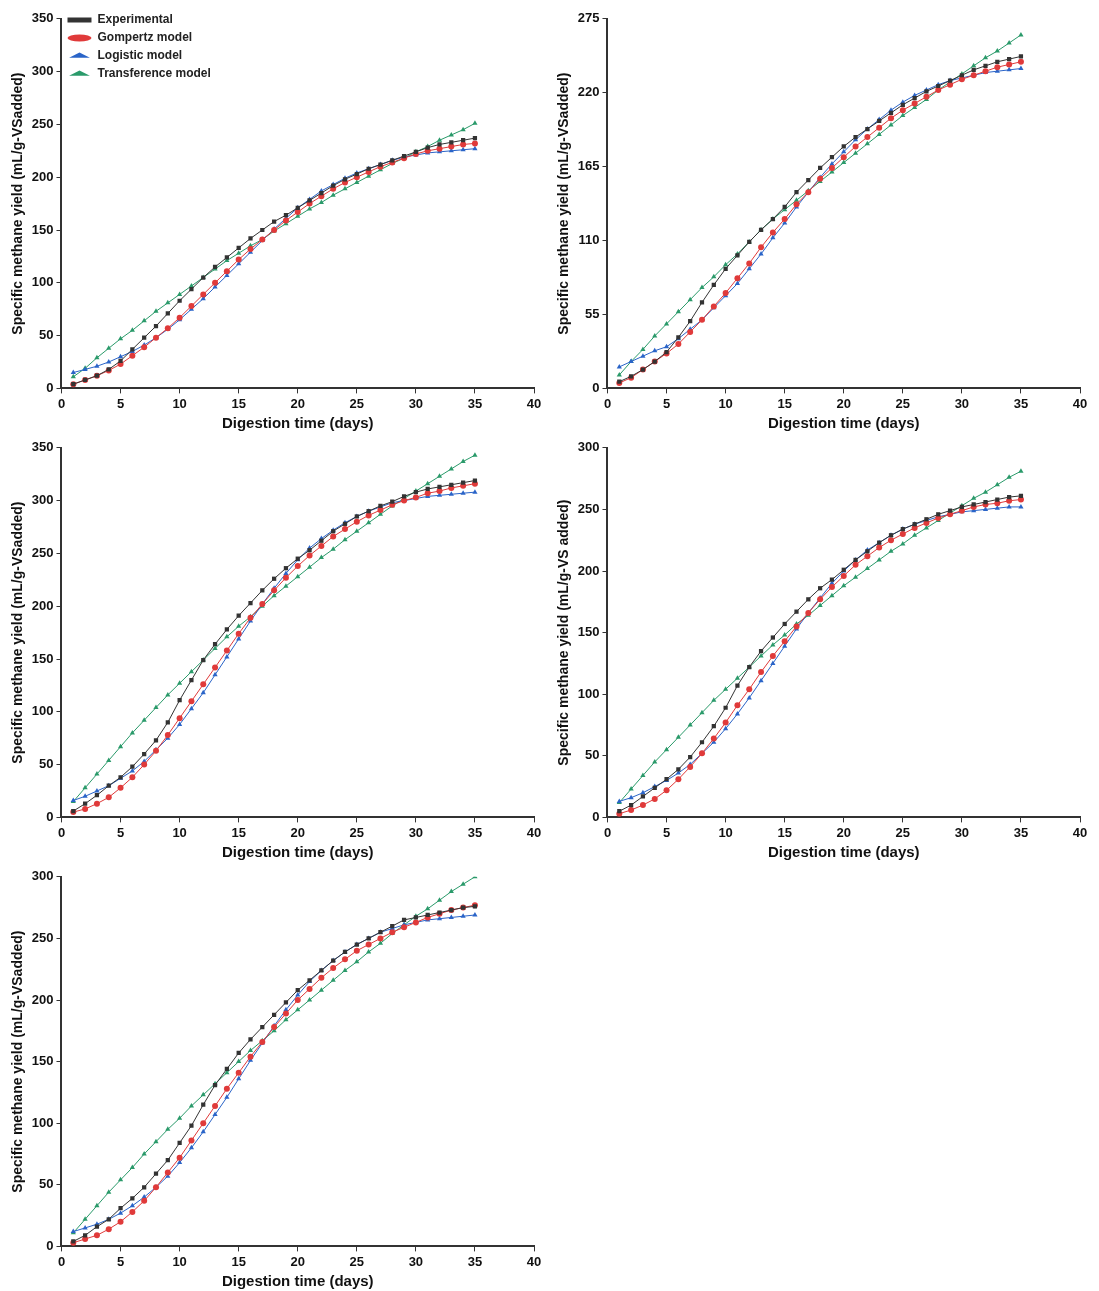 The image size is (1099, 1291). Describe the element at coordinates (145, 37) in the screenshot. I see `legend-label: Gompertz model` at that location.